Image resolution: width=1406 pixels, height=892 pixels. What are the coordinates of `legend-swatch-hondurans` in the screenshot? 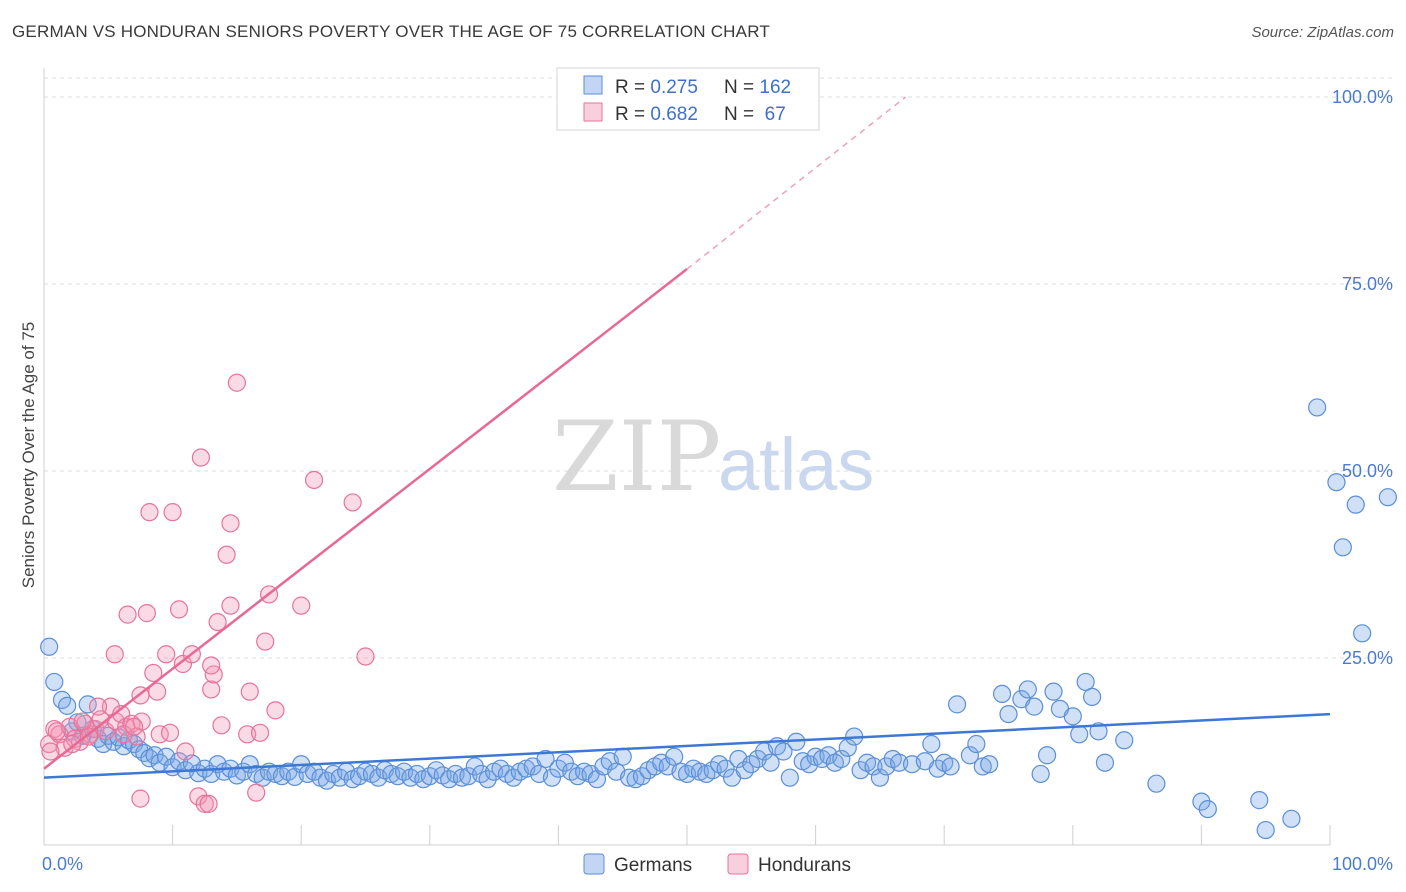 It's located at (593, 112).